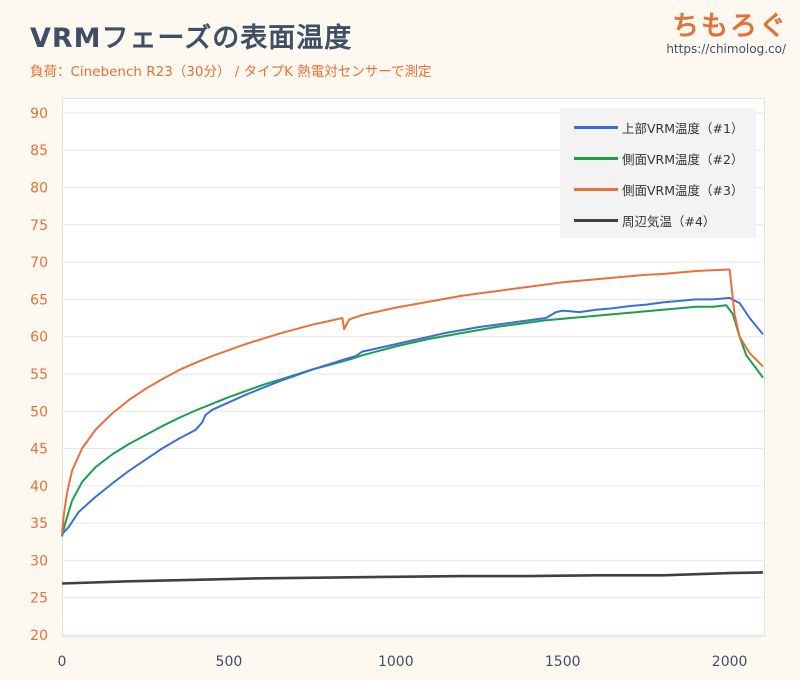 The image size is (800, 680). I want to click on legend-item-3: 側面VRM温度（#3）, so click(658, 189).